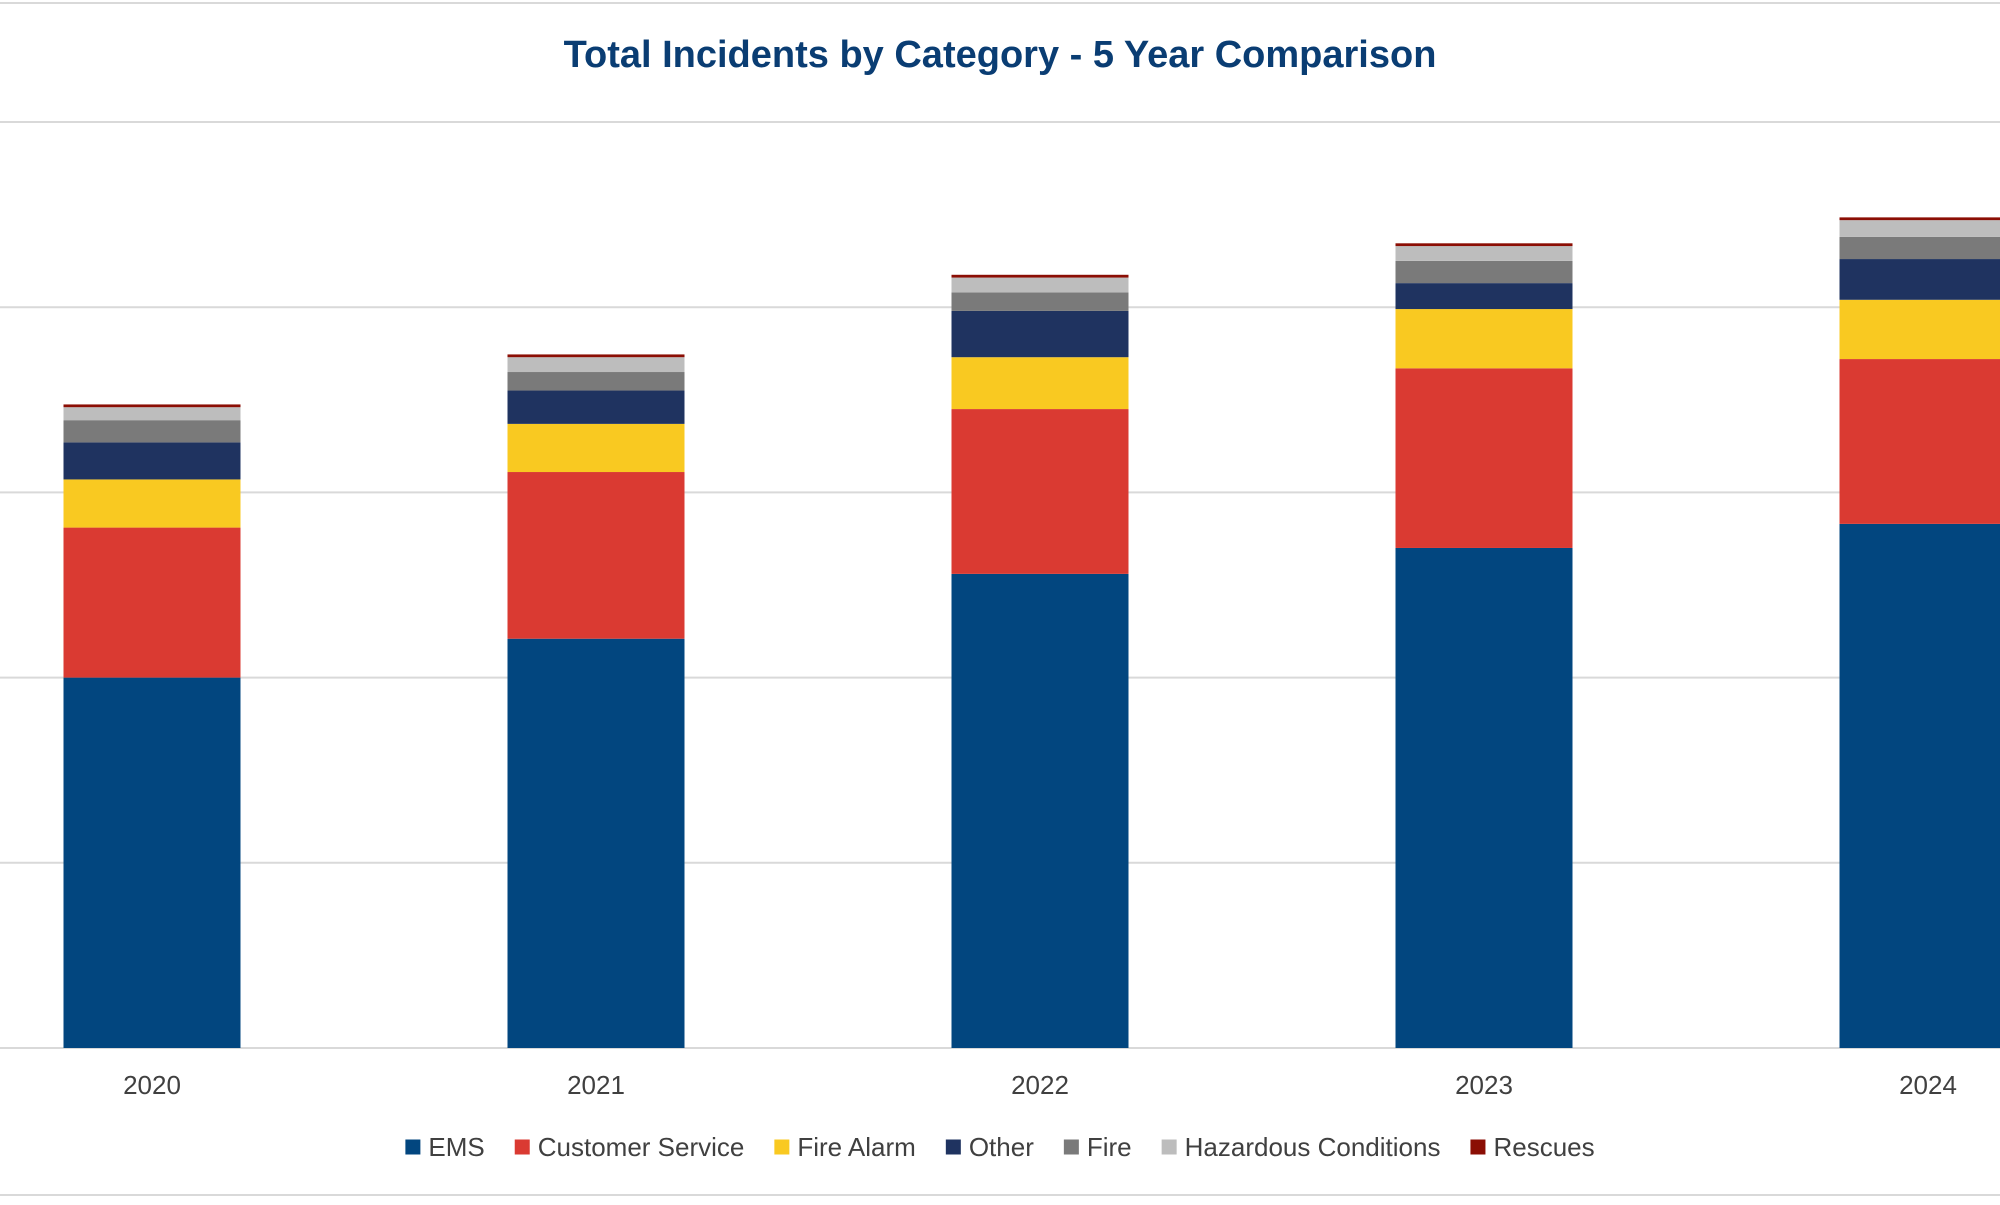 Image resolution: width=2000 pixels, height=1205 pixels. What do you see at coordinates (641, 1147) in the screenshot?
I see `legend-label: Customer Service` at bounding box center [641, 1147].